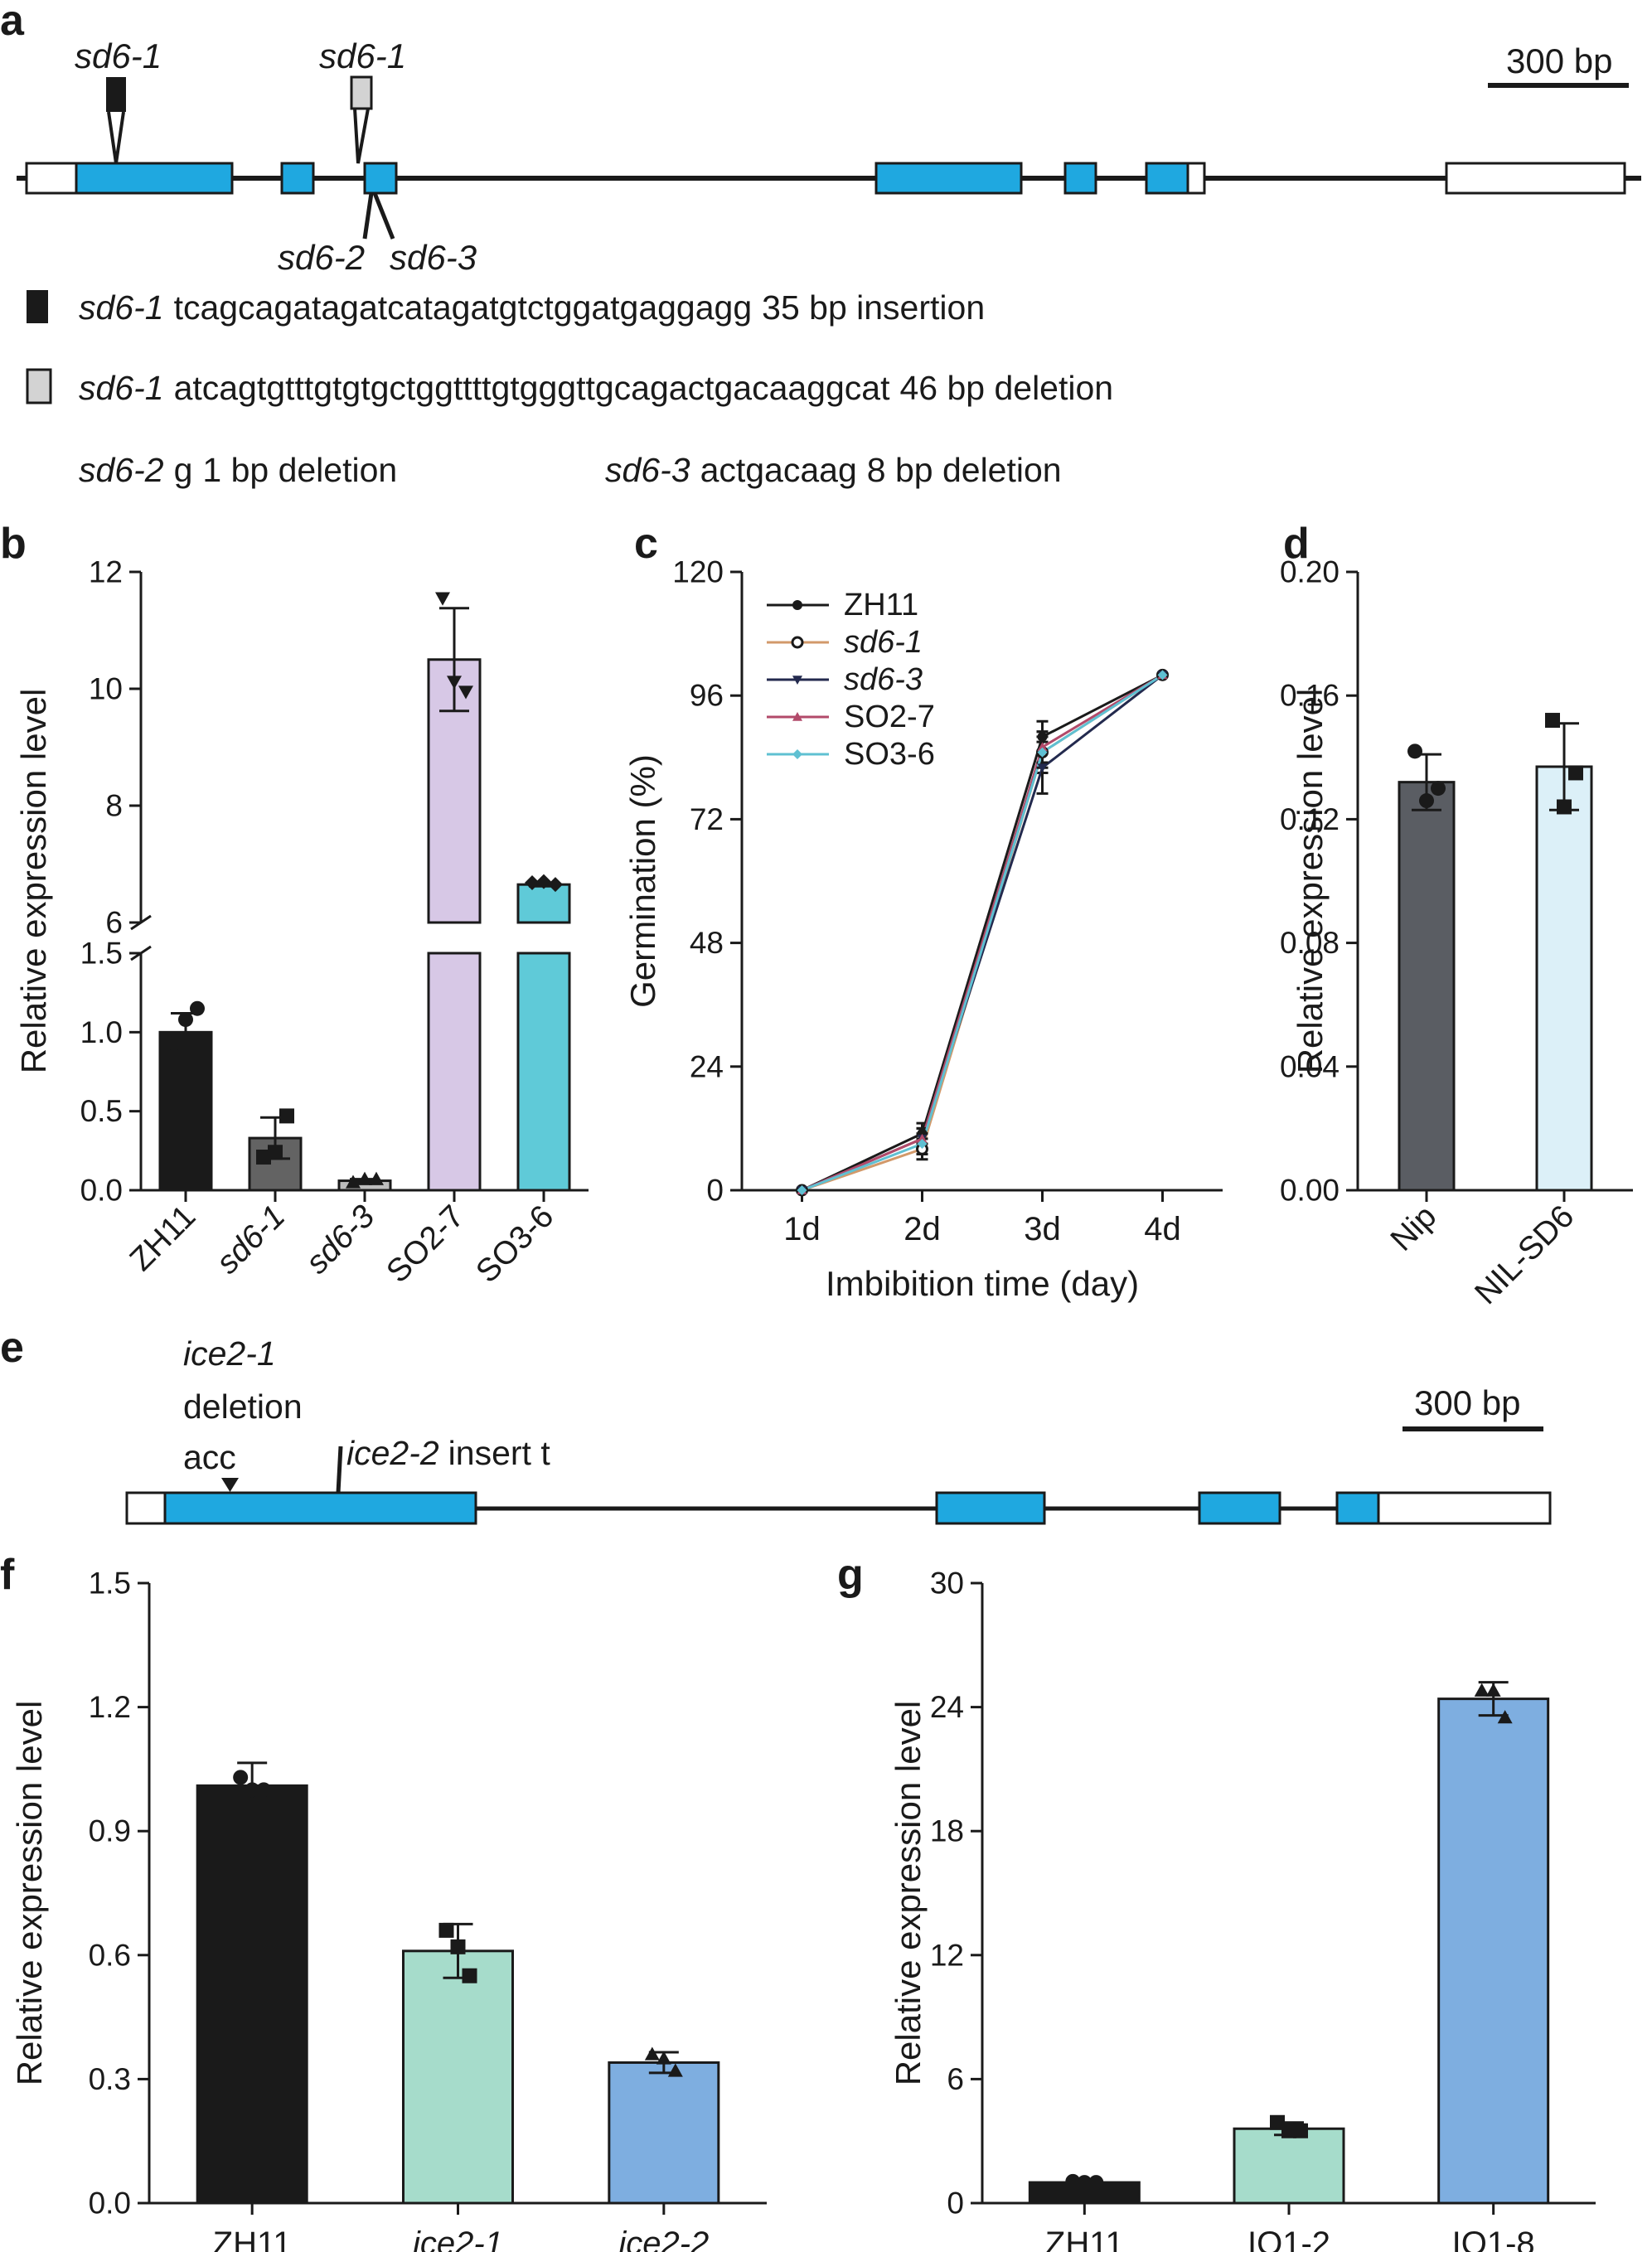 Image resolution: width=1652 pixels, height=2252 pixels. Describe the element at coordinates (778, 470) in the screenshot. I see `legend-4-sequence: actgacaag` at that location.